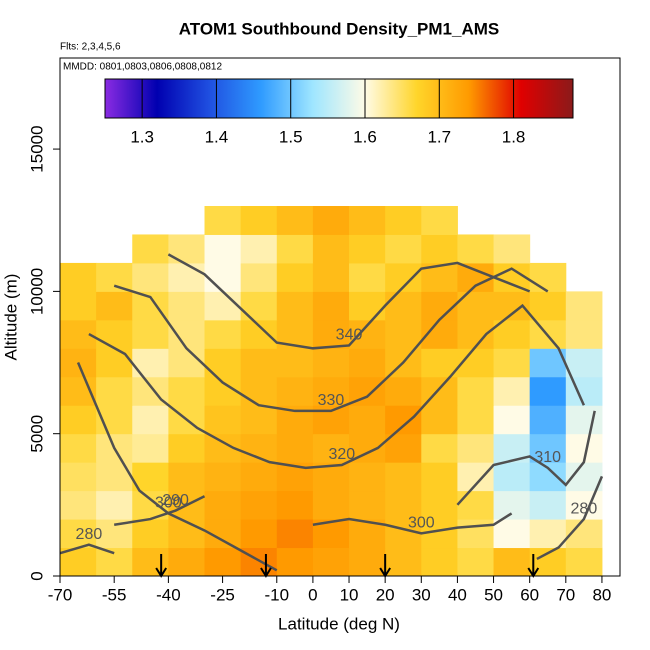  Describe the element at coordinates (565, 594) in the screenshot. I see `x-tick-label: 70` at that location.